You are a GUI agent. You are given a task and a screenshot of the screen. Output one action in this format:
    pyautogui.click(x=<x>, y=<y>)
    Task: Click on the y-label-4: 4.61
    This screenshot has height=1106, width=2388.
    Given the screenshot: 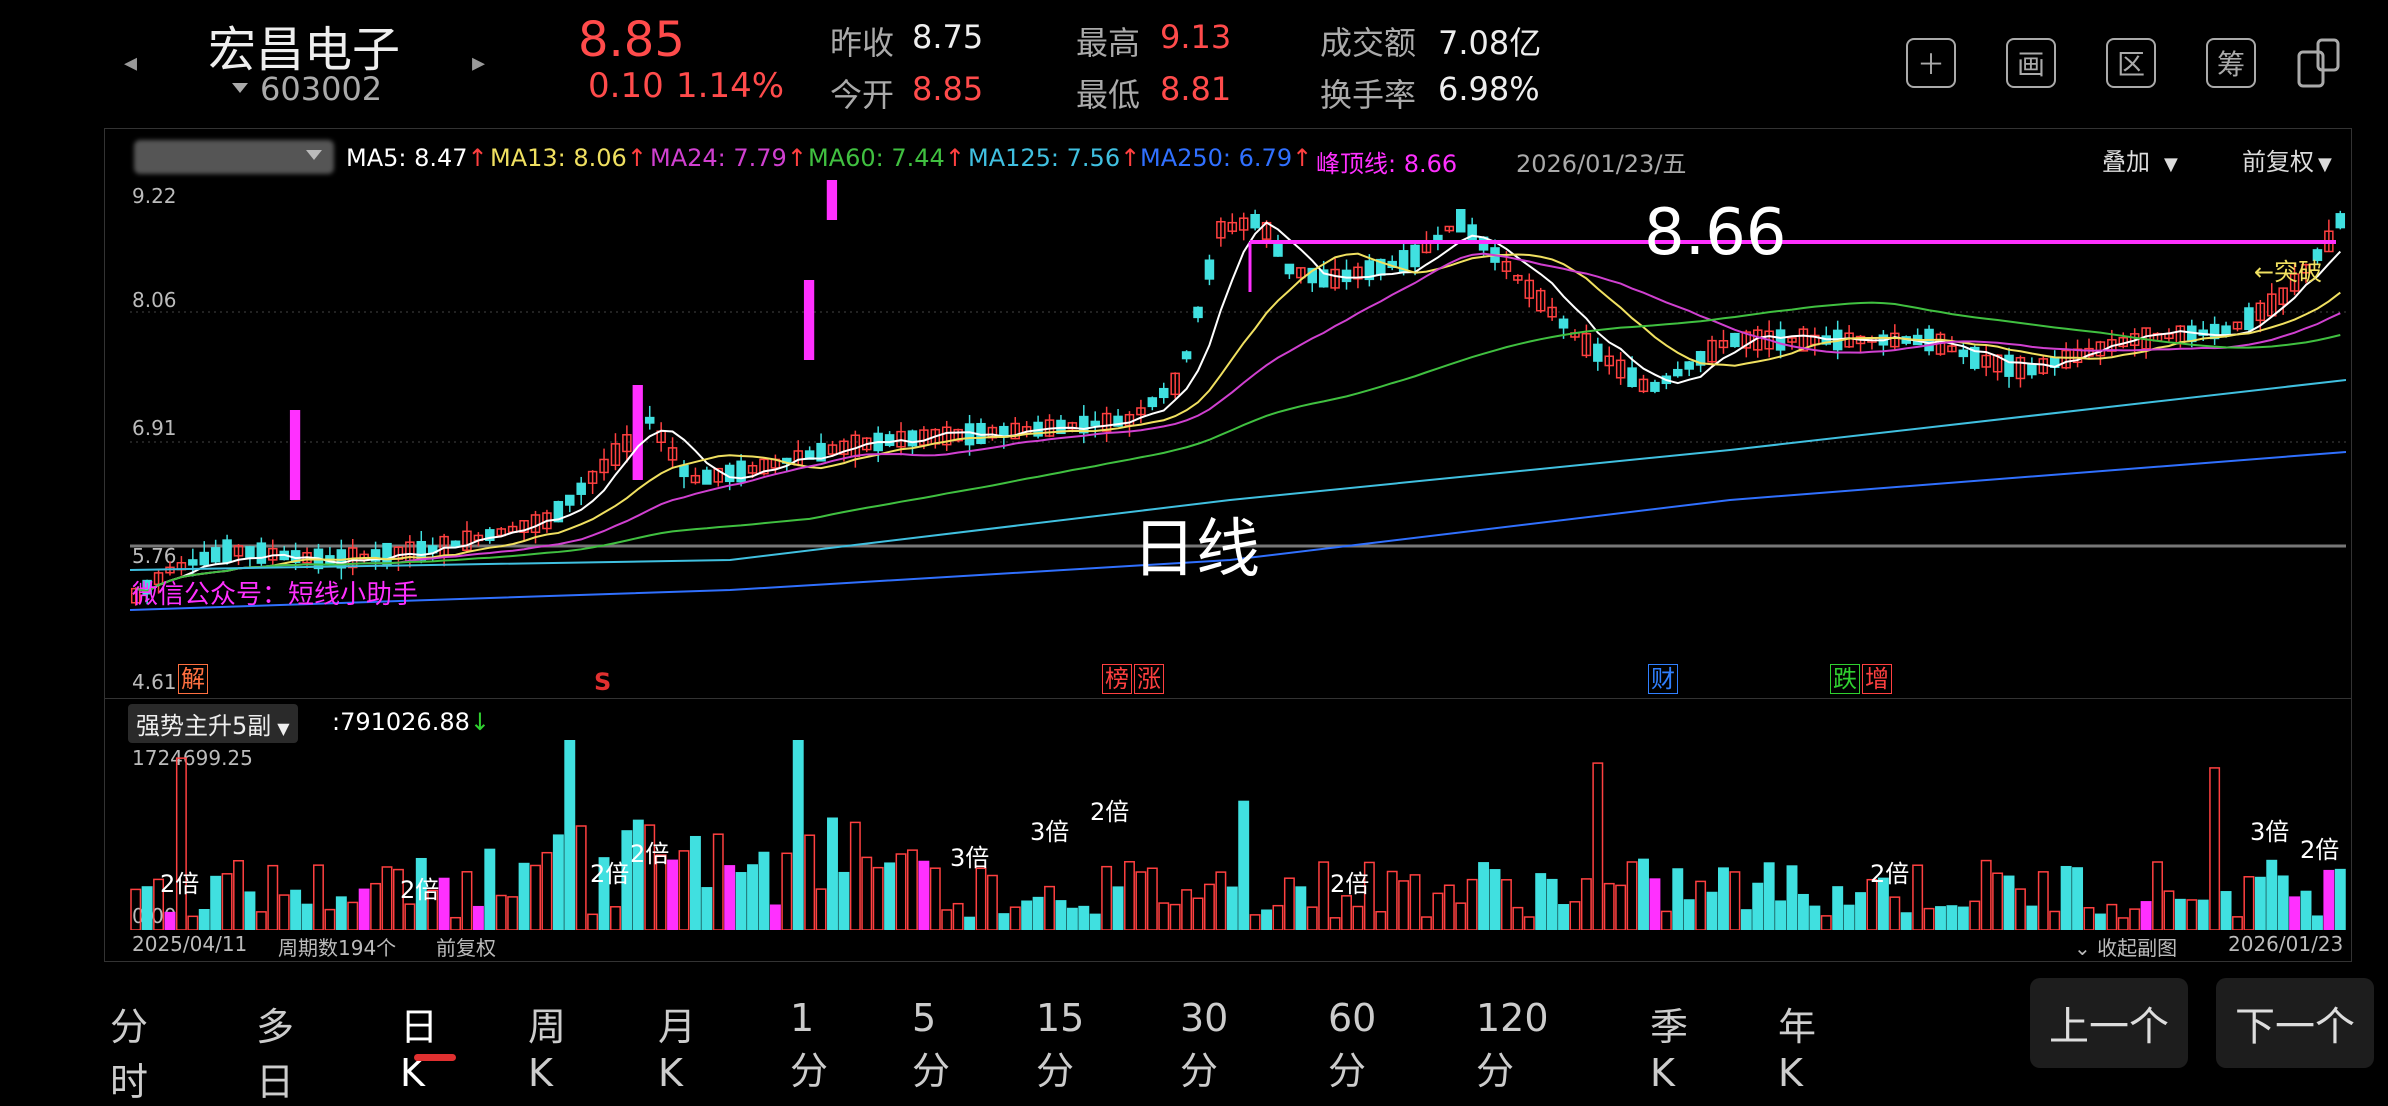 What is the action you would take?
    pyautogui.click(x=154, y=682)
    